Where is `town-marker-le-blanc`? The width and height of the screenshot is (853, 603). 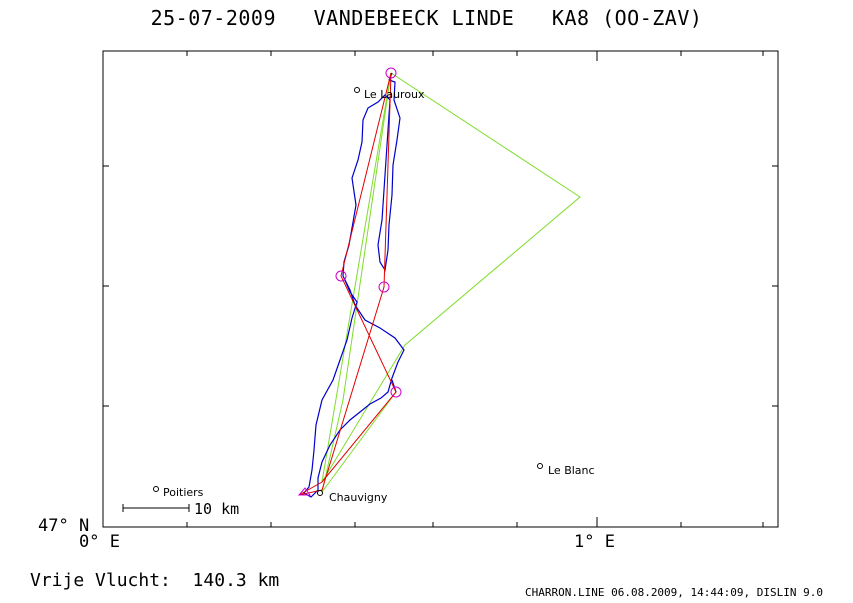
town-marker-le-blanc is located at coordinates (540, 466).